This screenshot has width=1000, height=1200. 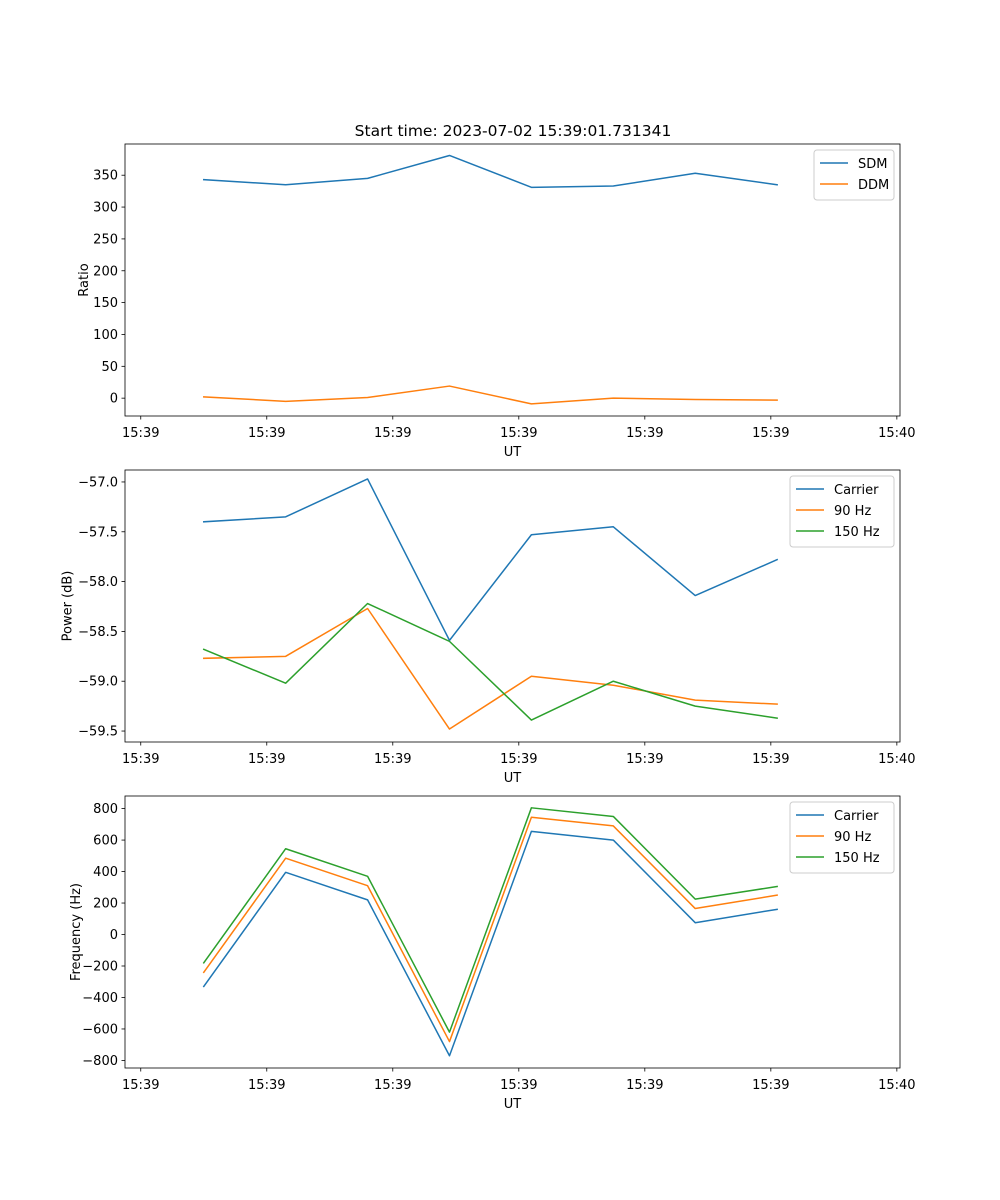 I want to click on series-line-ddm, so click(x=490, y=395).